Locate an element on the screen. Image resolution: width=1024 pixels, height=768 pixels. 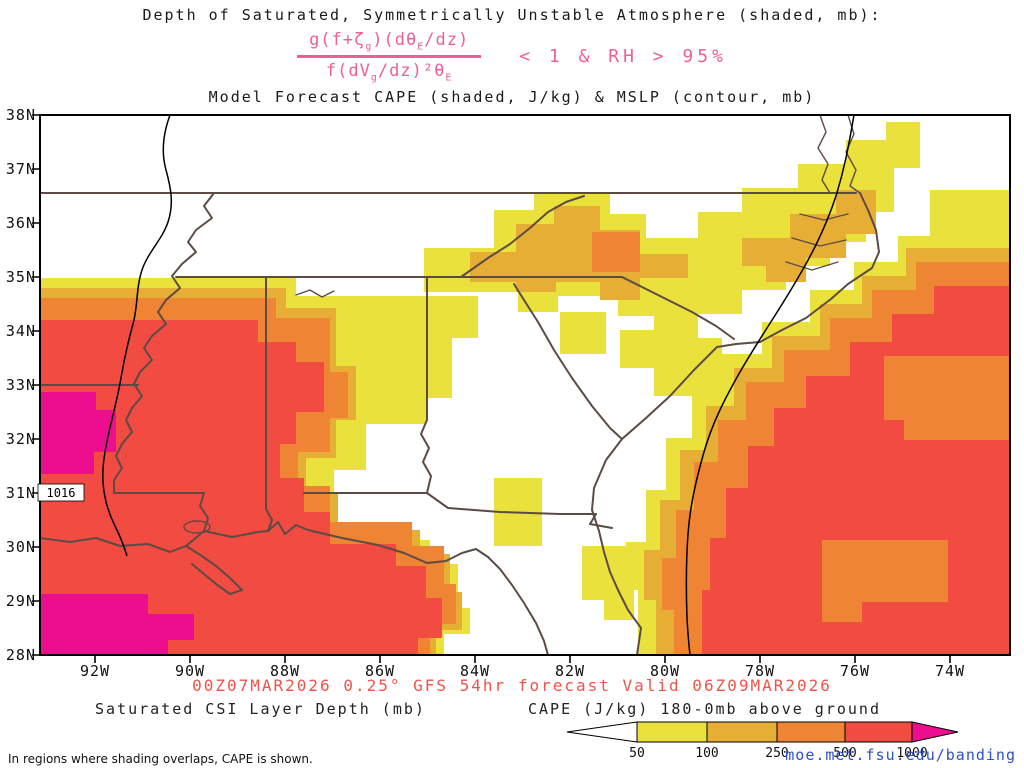
lake-pontchartrain is located at coordinates (197, 527).